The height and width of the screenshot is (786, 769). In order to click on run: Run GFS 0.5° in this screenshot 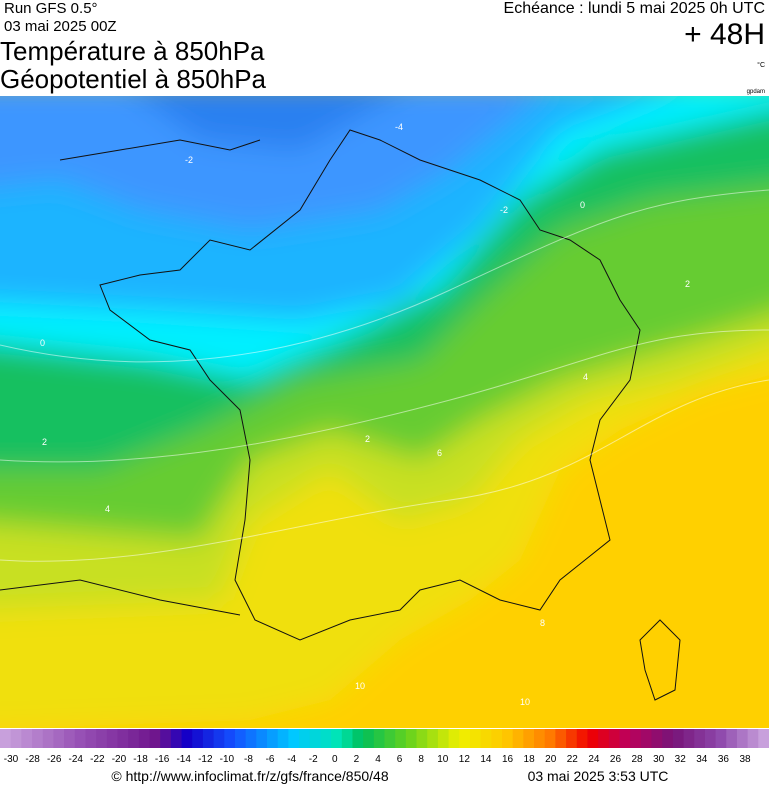, I will do `click(51, 8)`.